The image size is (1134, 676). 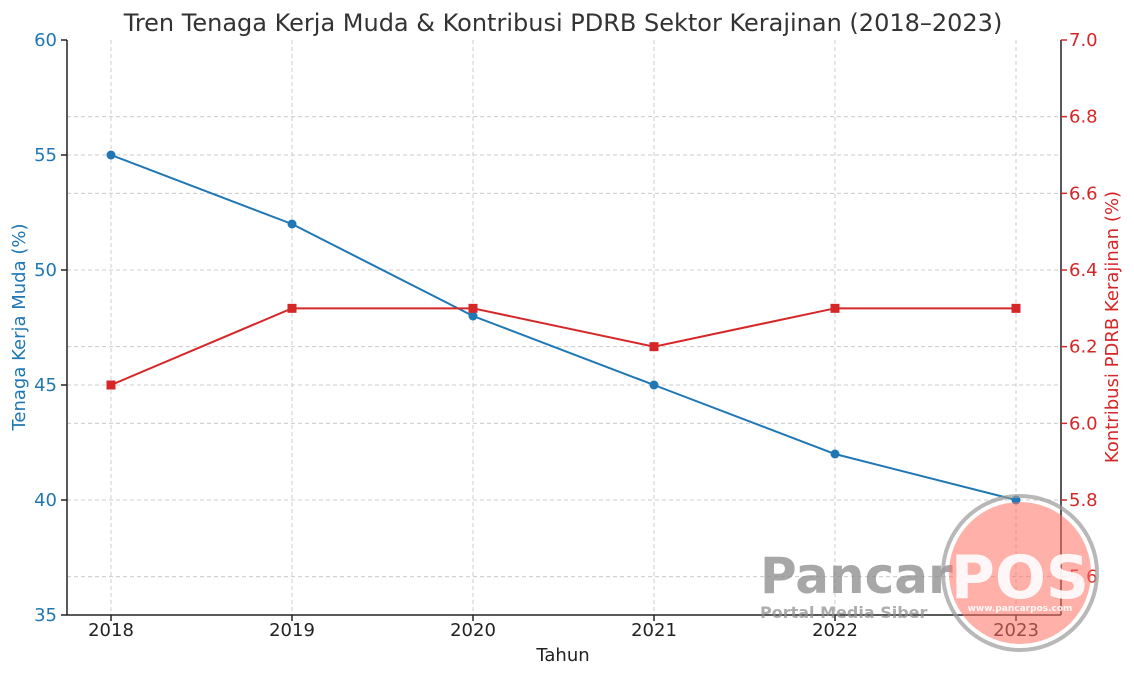 What do you see at coordinates (1083, 270) in the screenshot?
I see `right-tick-label: 6.4` at bounding box center [1083, 270].